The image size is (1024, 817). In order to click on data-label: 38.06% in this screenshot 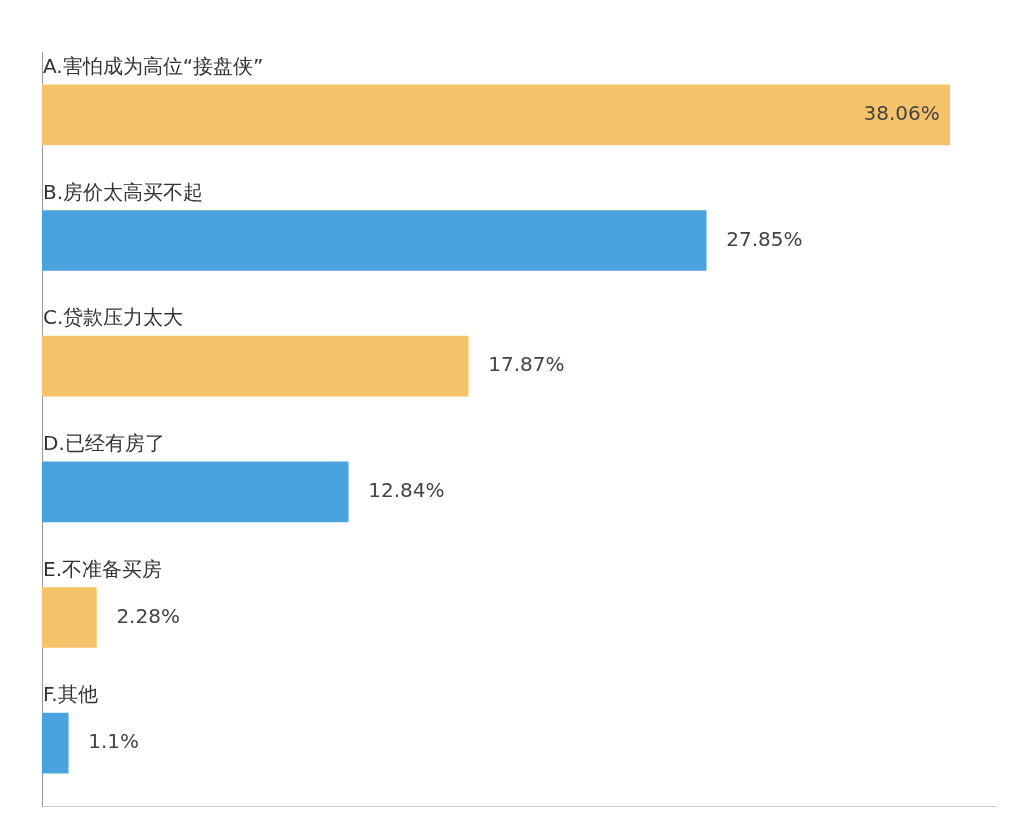, I will do `click(901, 113)`.